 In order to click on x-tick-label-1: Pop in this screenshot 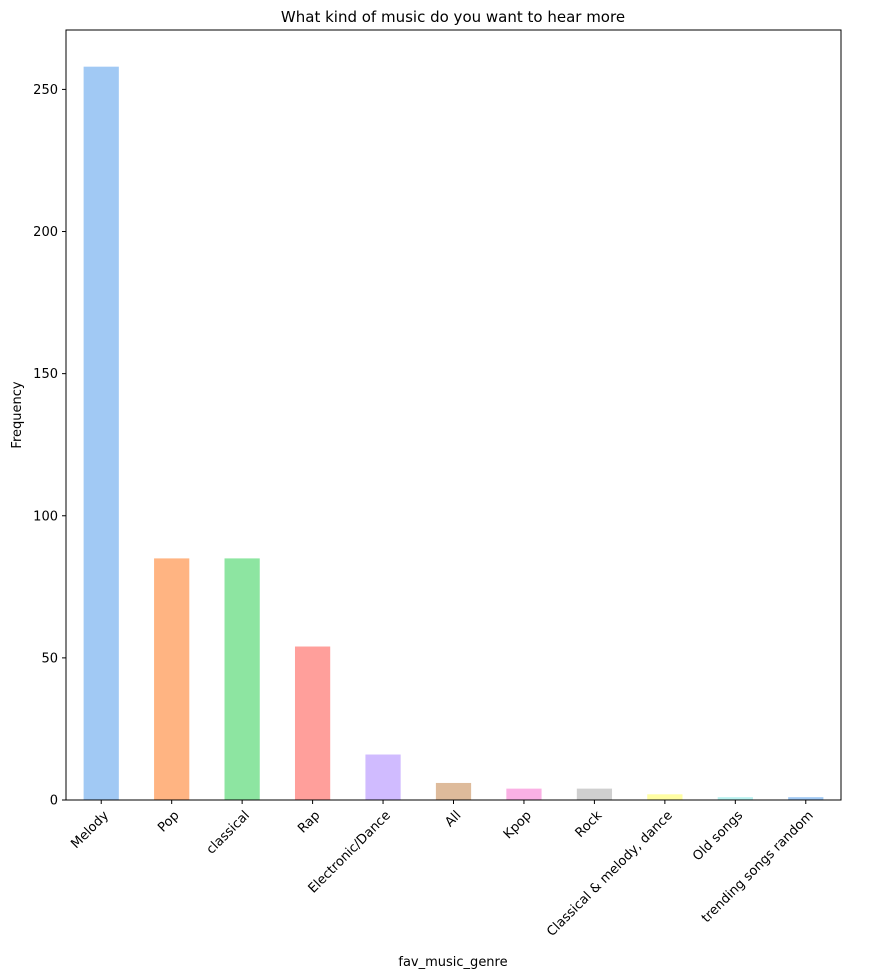, I will do `click(168, 821)`.